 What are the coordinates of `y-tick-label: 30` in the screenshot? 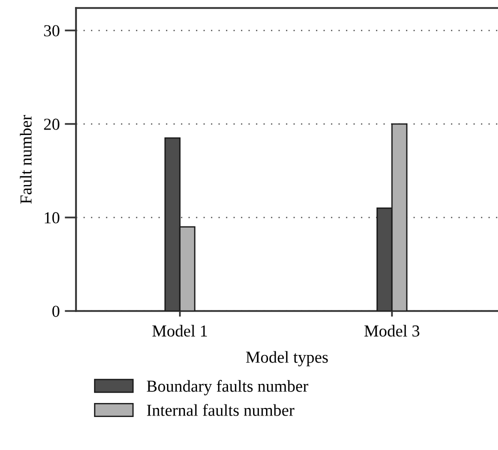 It's located at (52, 30).